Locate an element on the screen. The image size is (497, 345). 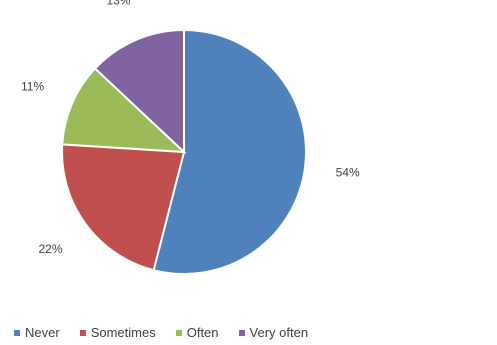
legend-item-very-often: Very often is located at coordinates (273, 332).